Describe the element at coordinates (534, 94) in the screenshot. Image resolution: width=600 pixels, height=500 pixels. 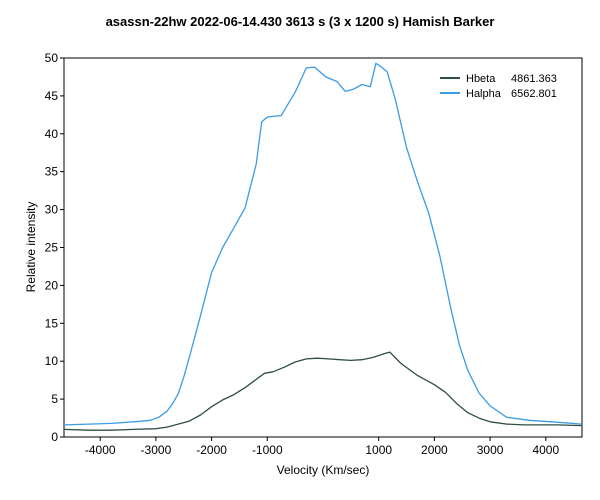
I see `legend-value-halpha: 6562.801` at that location.